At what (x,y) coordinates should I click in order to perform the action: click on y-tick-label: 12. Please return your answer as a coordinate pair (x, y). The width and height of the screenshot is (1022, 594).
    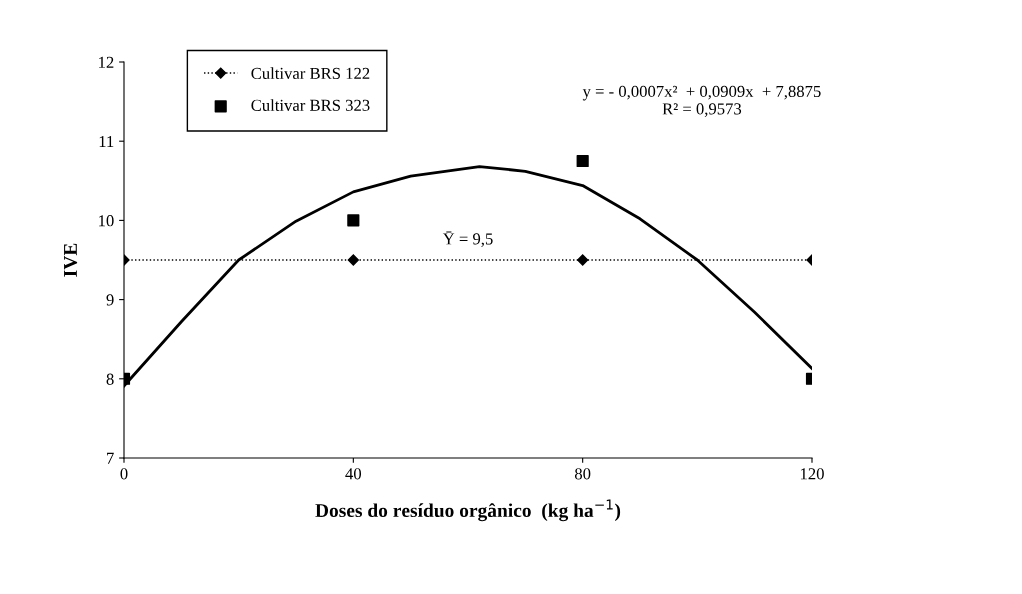
    Looking at the image, I should click on (106, 62).